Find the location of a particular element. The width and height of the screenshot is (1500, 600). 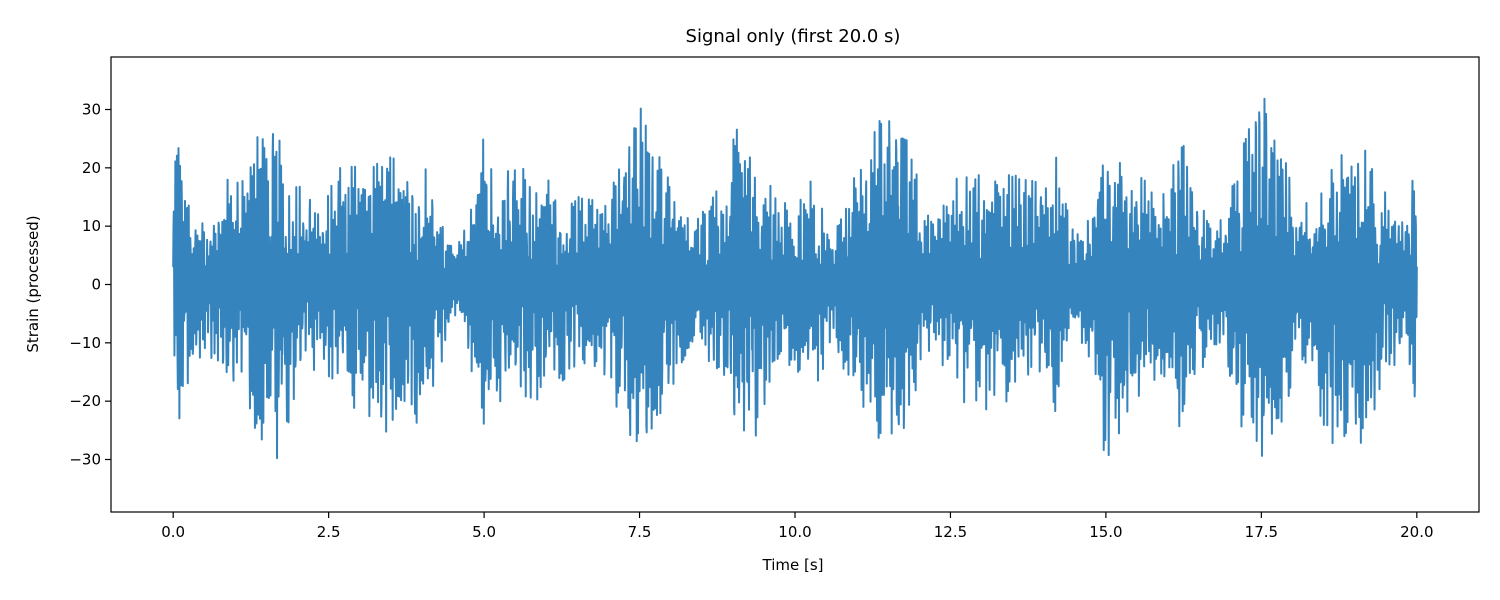

y-axis-label: Strain (processed) is located at coordinates (33, 283).